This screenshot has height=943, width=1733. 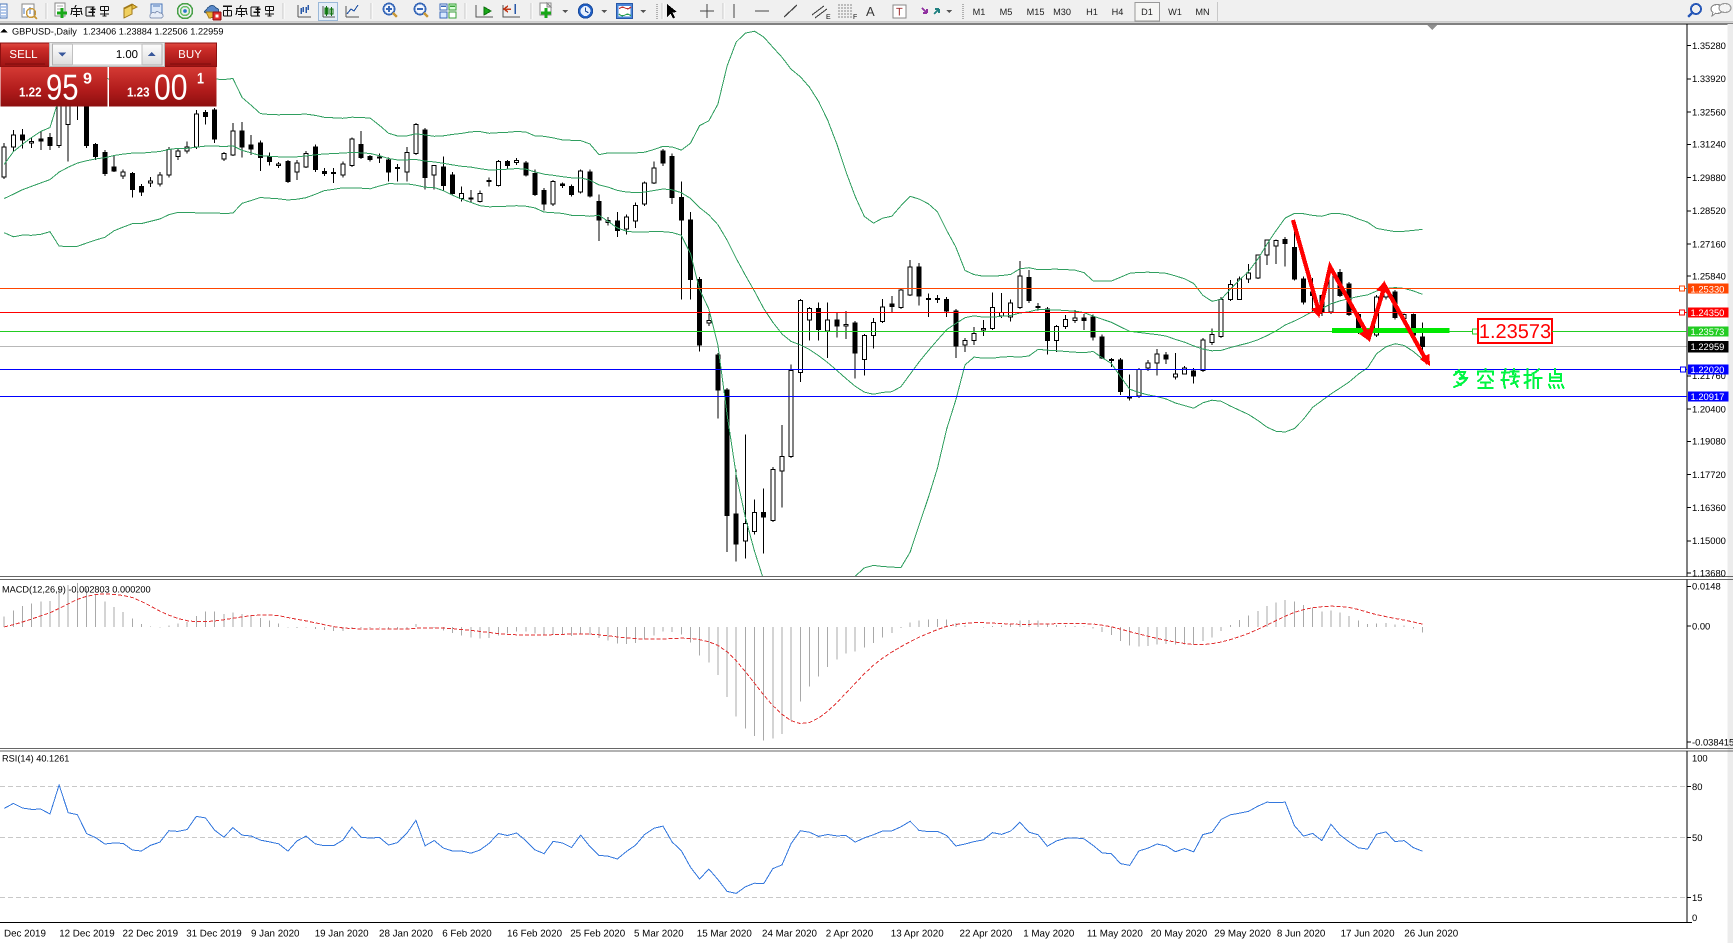 What do you see at coordinates (1701, 625) in the screenshot?
I see `svg-text: 0.00` at bounding box center [1701, 625].